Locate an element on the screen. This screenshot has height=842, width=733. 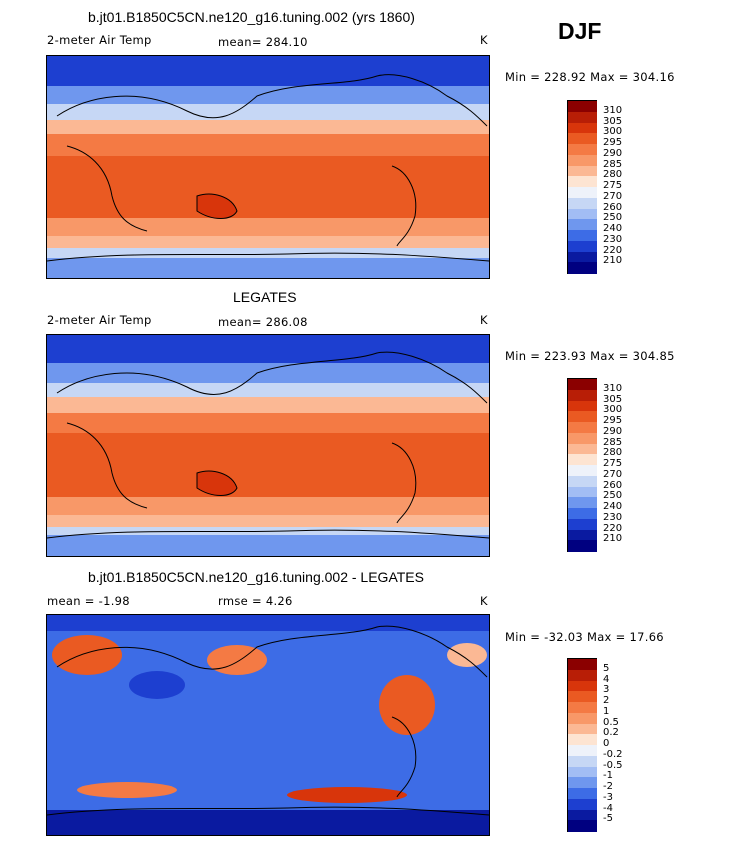
panel-3-colorbar is located at coordinates (582, 745).